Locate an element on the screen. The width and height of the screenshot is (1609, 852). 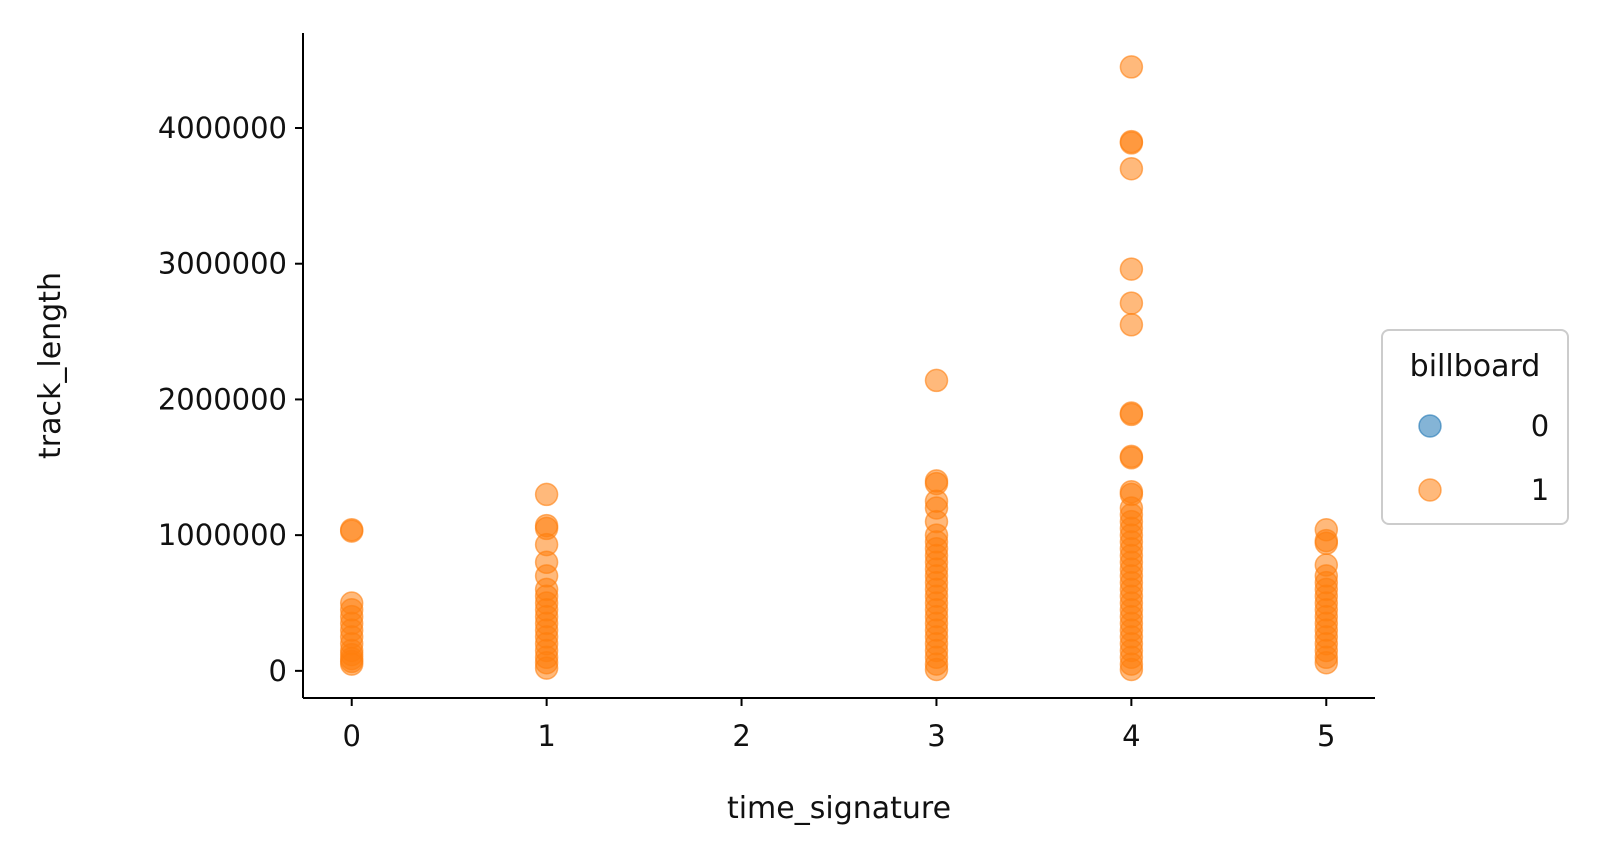
legend: billboard 0 1 is located at coordinates (1475, 427).